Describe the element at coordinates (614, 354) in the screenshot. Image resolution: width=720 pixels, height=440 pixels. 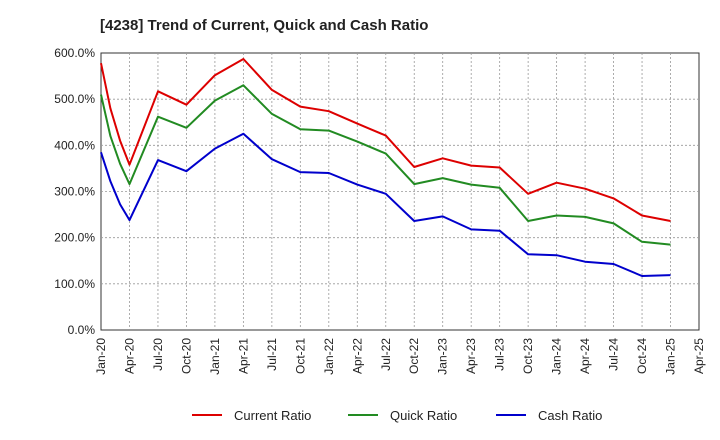
I see `x-tick-label: Jul-24` at that location.